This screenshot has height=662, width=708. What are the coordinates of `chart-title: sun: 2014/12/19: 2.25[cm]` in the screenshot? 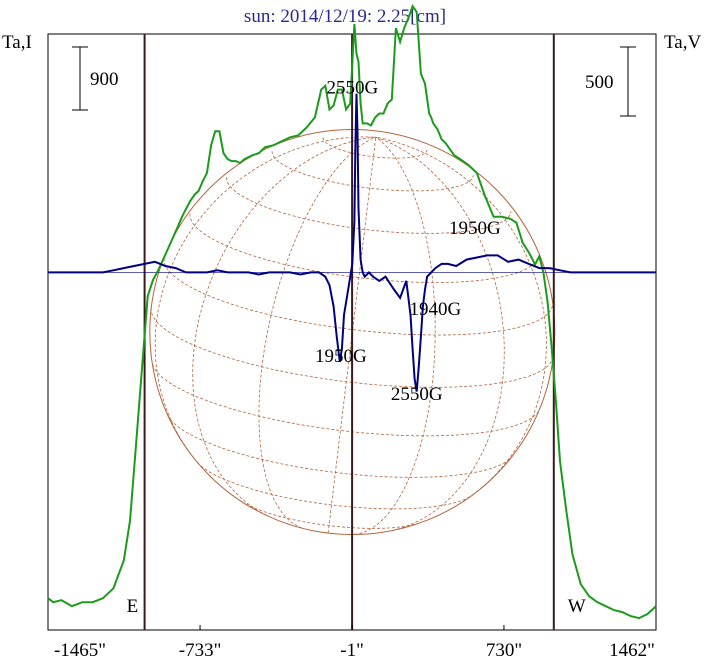 It's located at (345, 16).